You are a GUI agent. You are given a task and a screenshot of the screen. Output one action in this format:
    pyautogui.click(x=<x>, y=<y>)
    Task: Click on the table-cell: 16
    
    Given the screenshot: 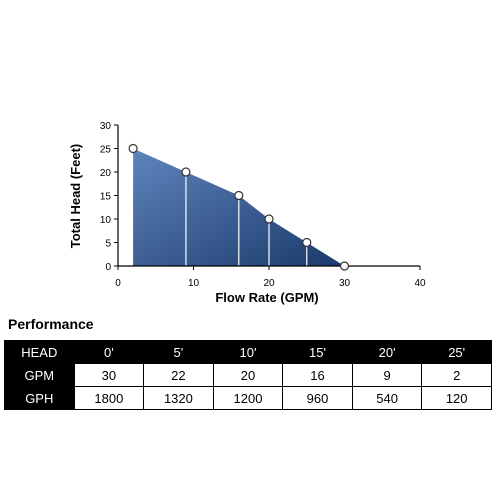 What is the action you would take?
    pyautogui.click(x=317, y=375)
    